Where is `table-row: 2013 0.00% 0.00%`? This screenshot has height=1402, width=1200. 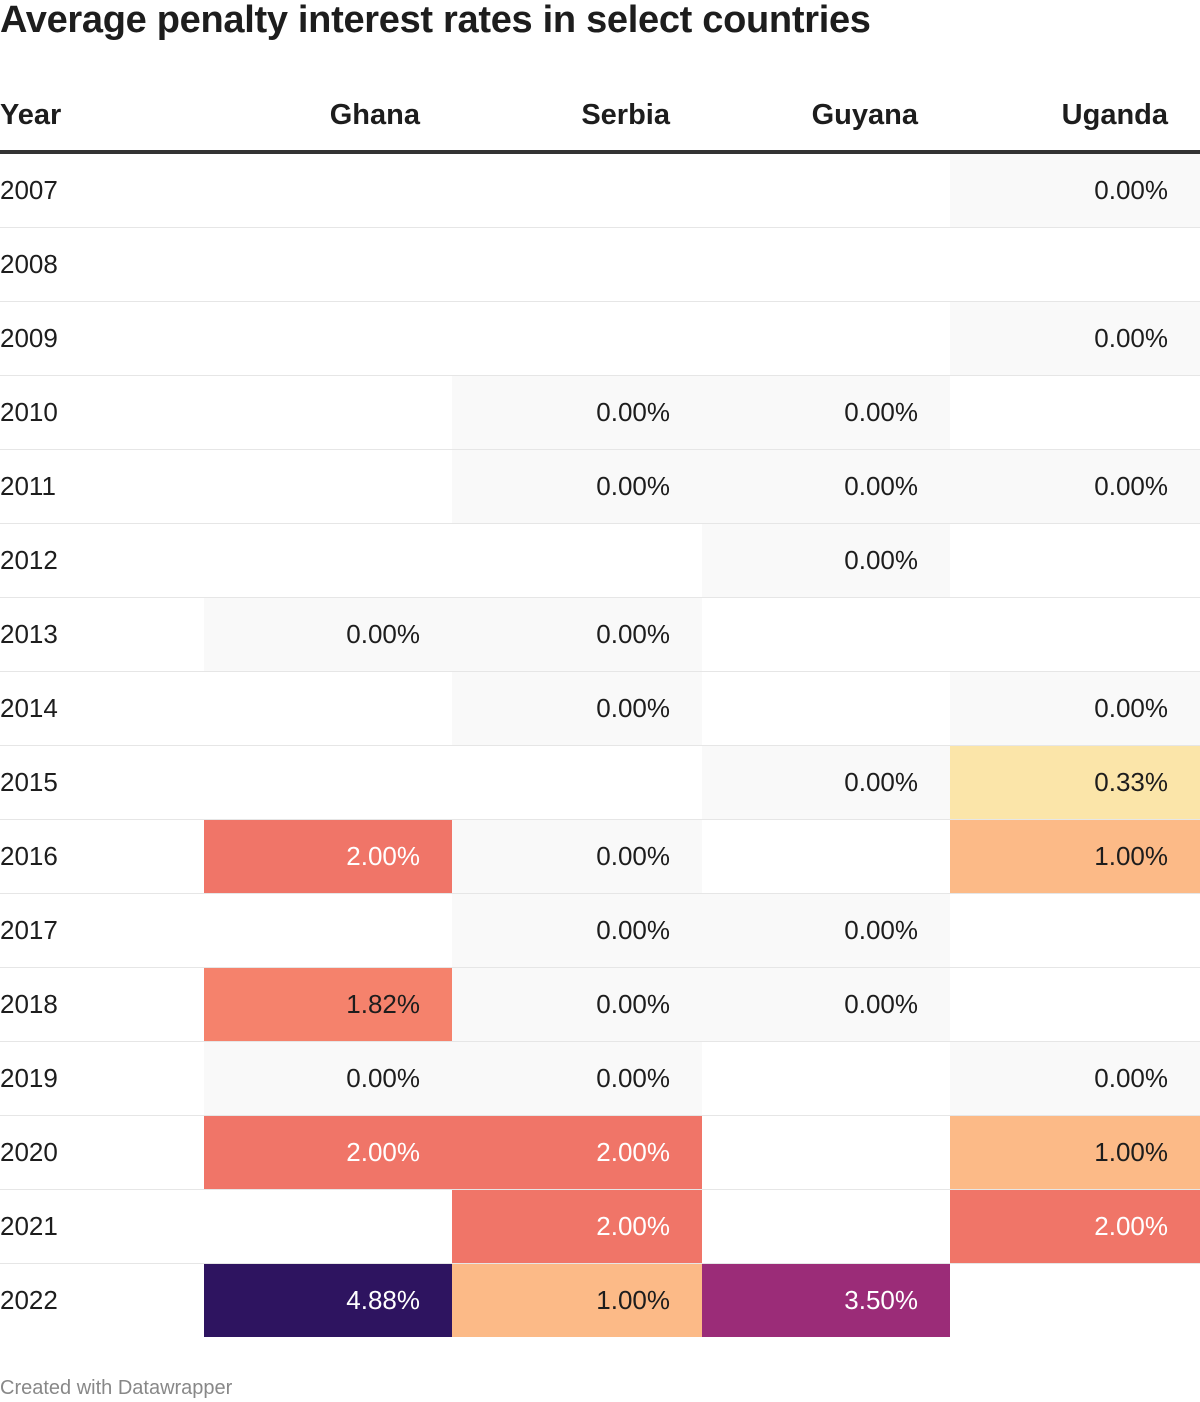 table-row: 2013 0.00% 0.00% is located at coordinates (600, 634).